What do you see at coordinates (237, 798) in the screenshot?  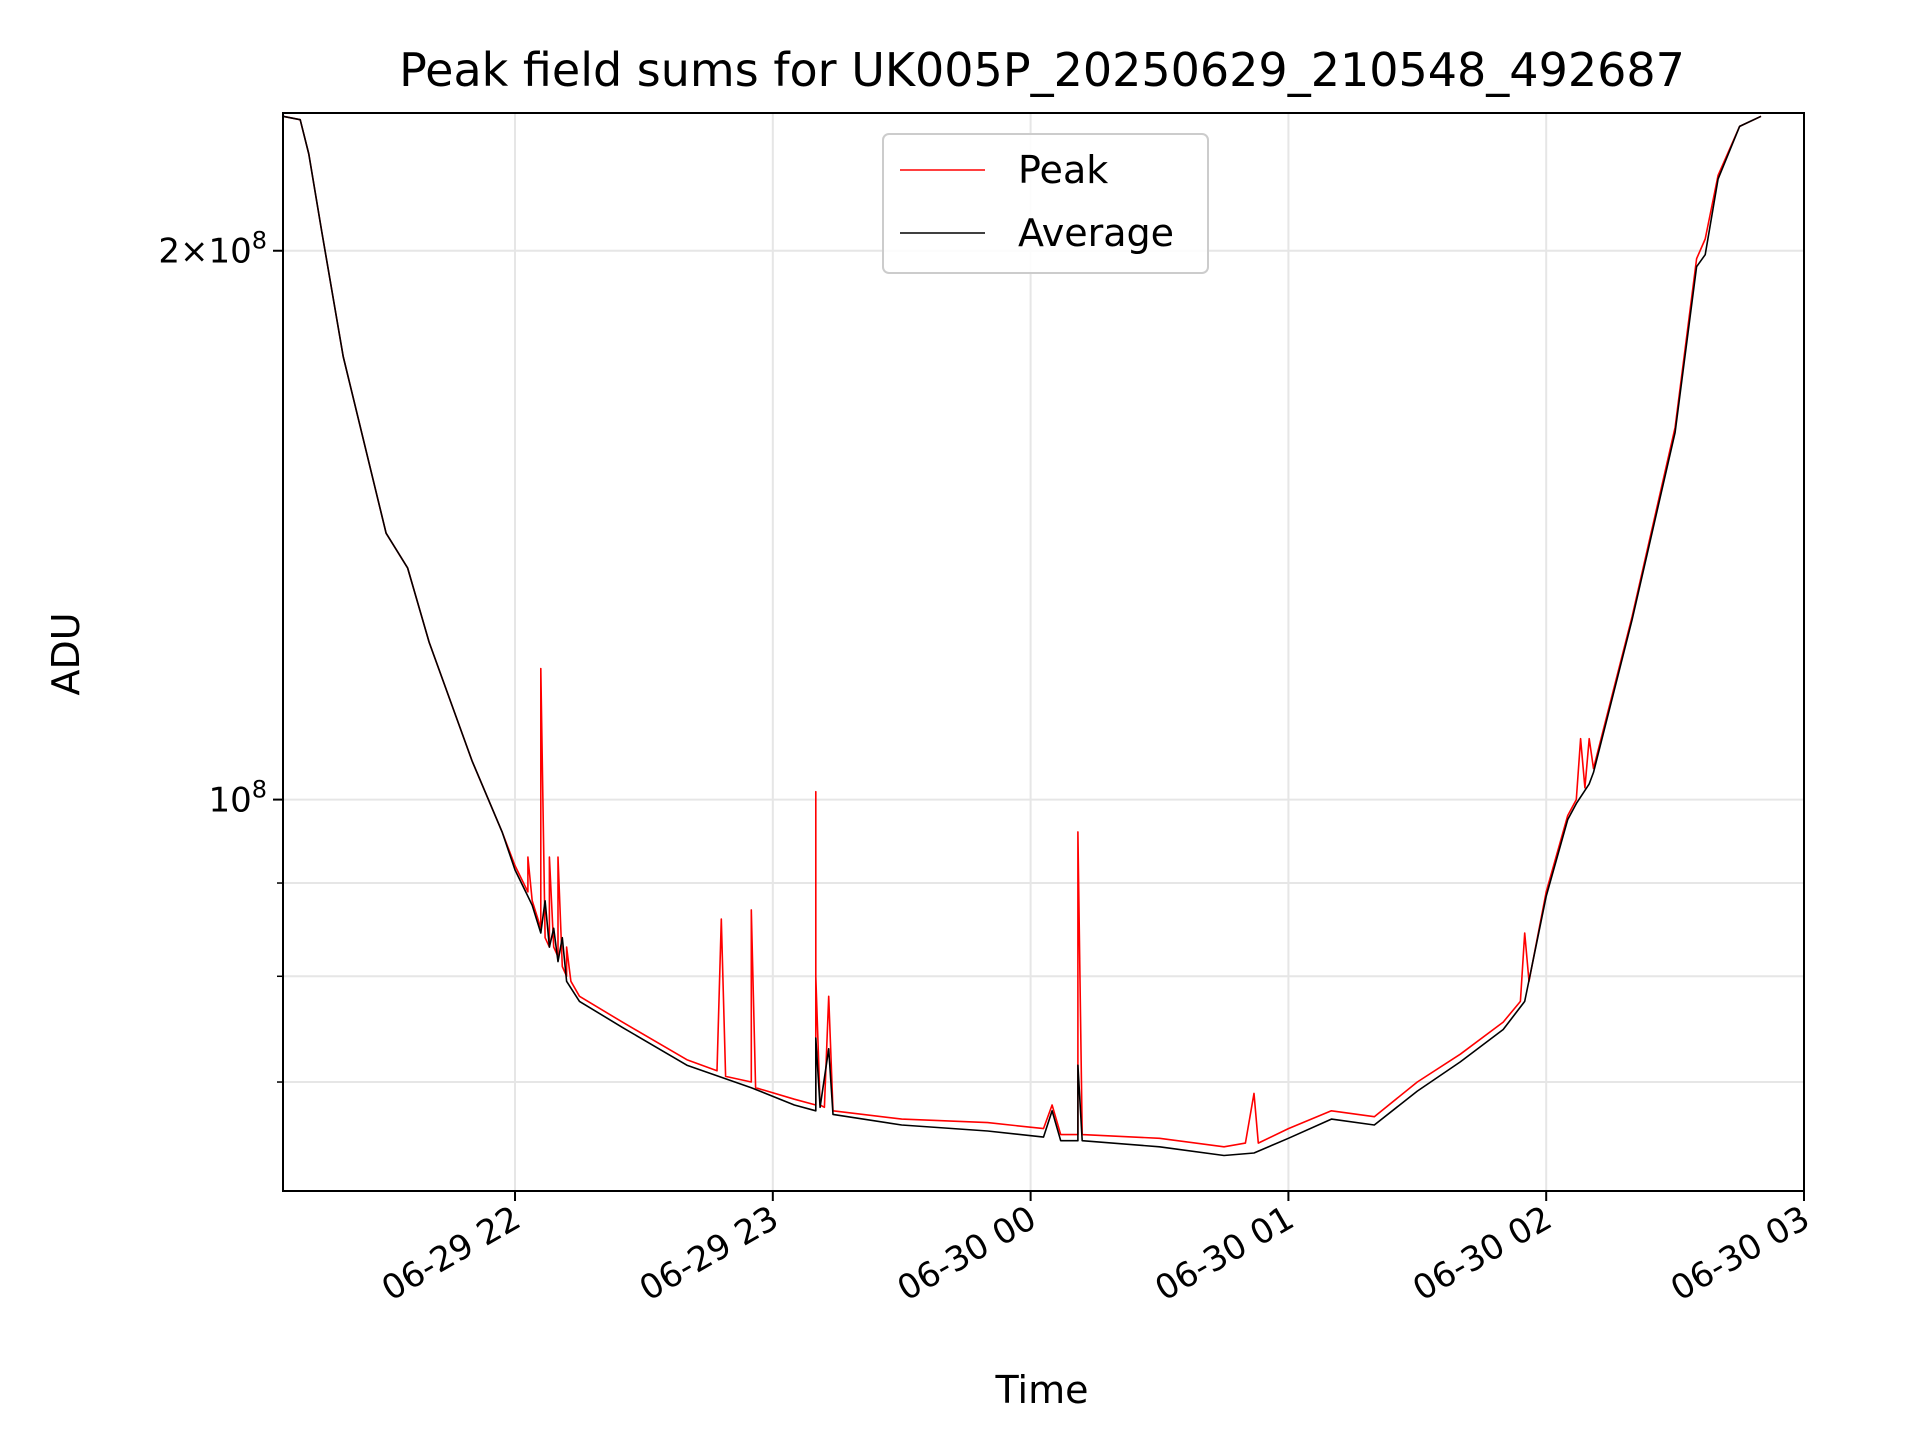 I see `y-tick-label: 108` at bounding box center [237, 798].